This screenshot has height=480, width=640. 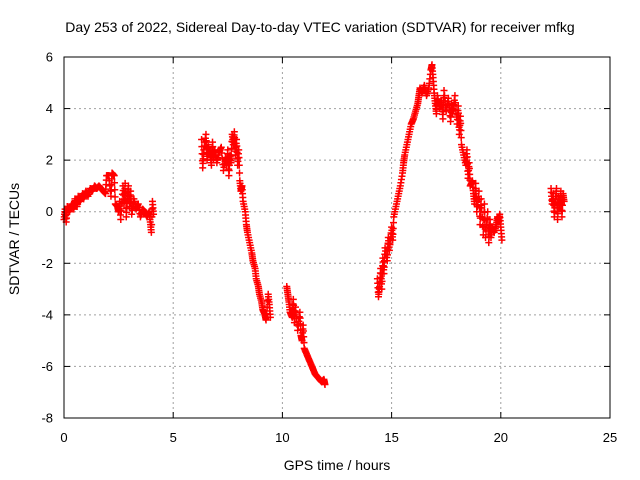 What do you see at coordinates (49, 160) in the screenshot?
I see `y-tick-label: 2` at bounding box center [49, 160].